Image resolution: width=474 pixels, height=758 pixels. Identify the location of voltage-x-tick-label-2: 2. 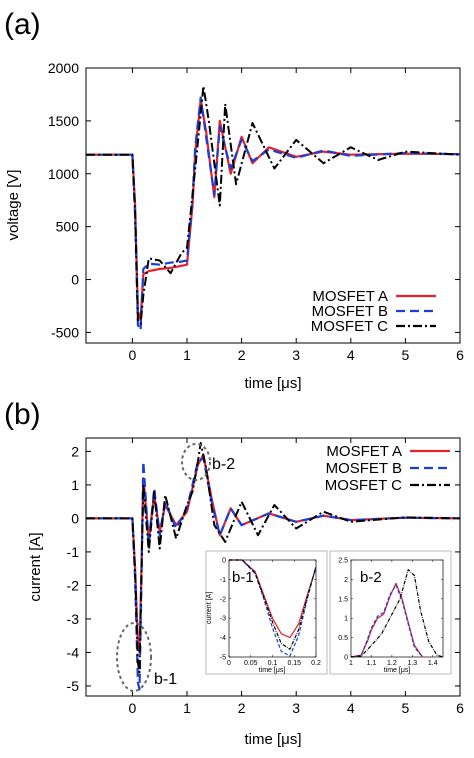
(242, 355).